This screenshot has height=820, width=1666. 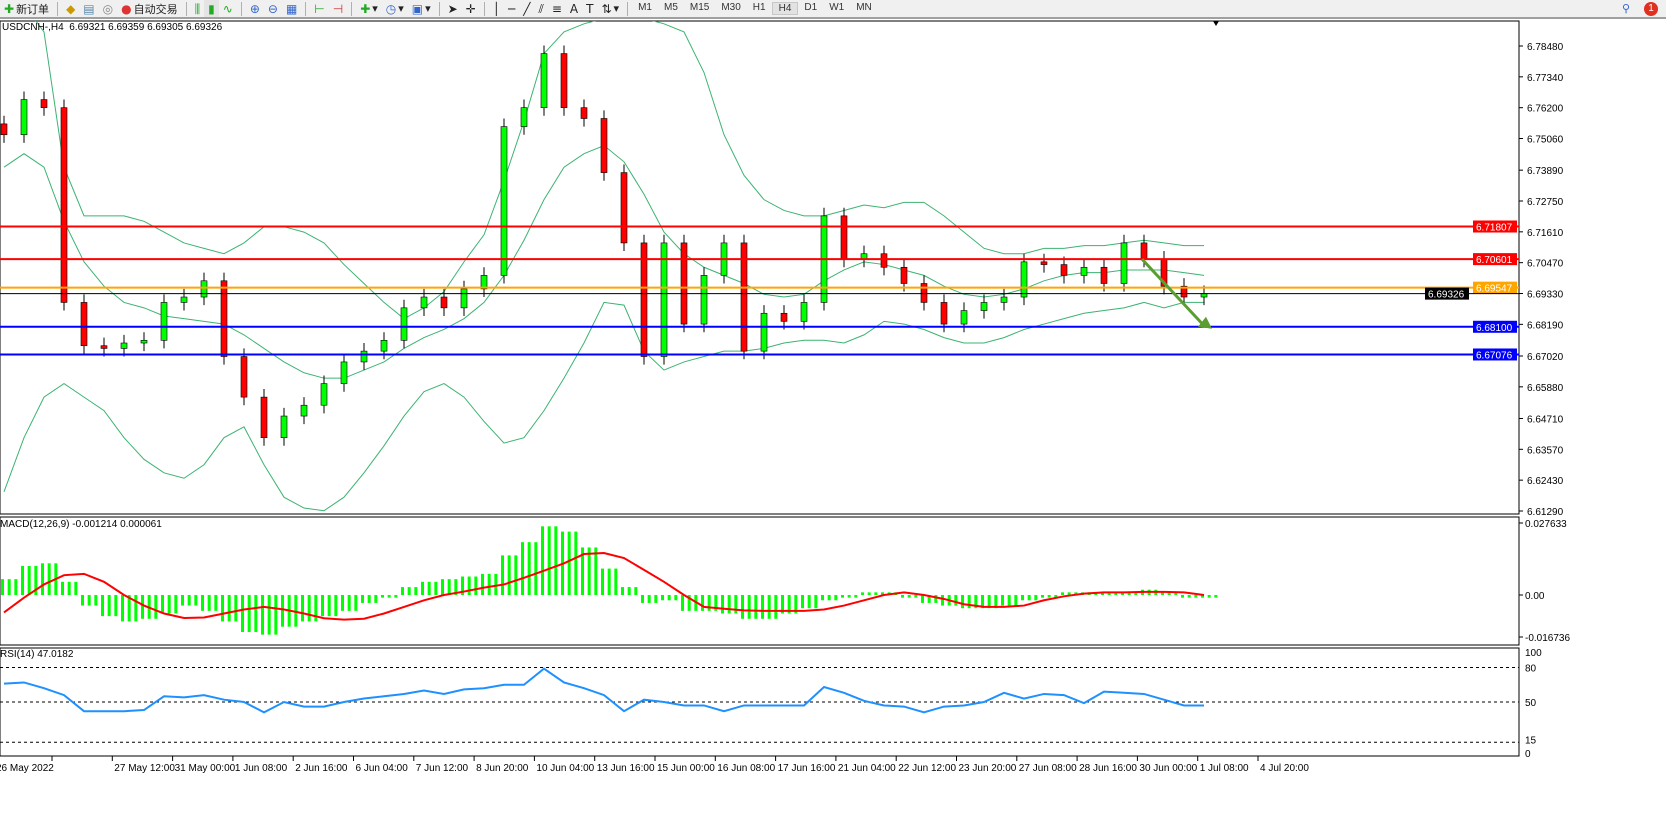 I want to click on time-tick-label: 28 Jun 16:00, so click(x=1108, y=768).